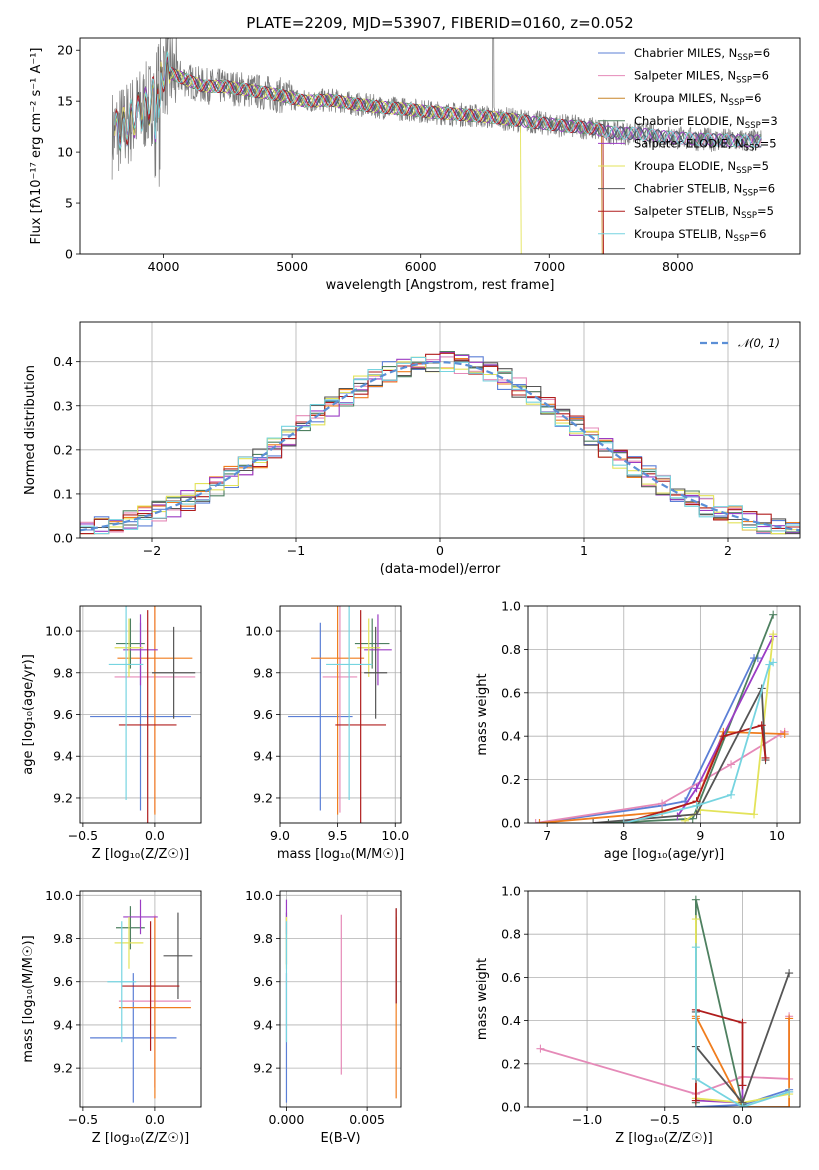 This screenshot has width=819, height=1170. I want to click on legend-label: Chabrier STELIB, NSSP=6, so click(704, 190).